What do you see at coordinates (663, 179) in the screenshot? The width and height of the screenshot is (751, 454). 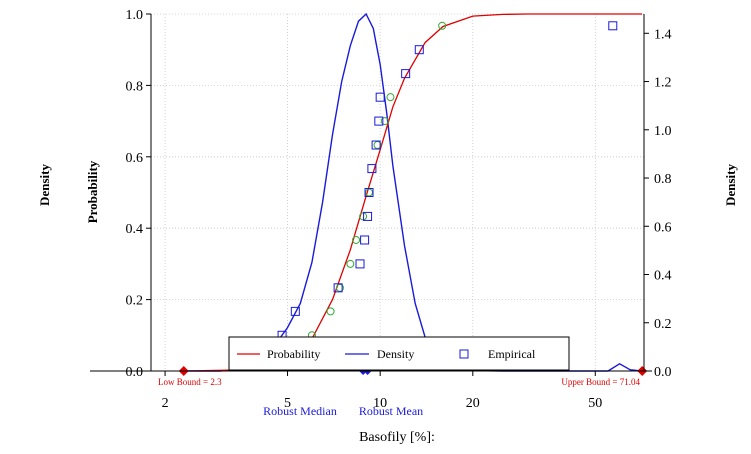 I see `y-right-tick-label: 0.8` at bounding box center [663, 179].